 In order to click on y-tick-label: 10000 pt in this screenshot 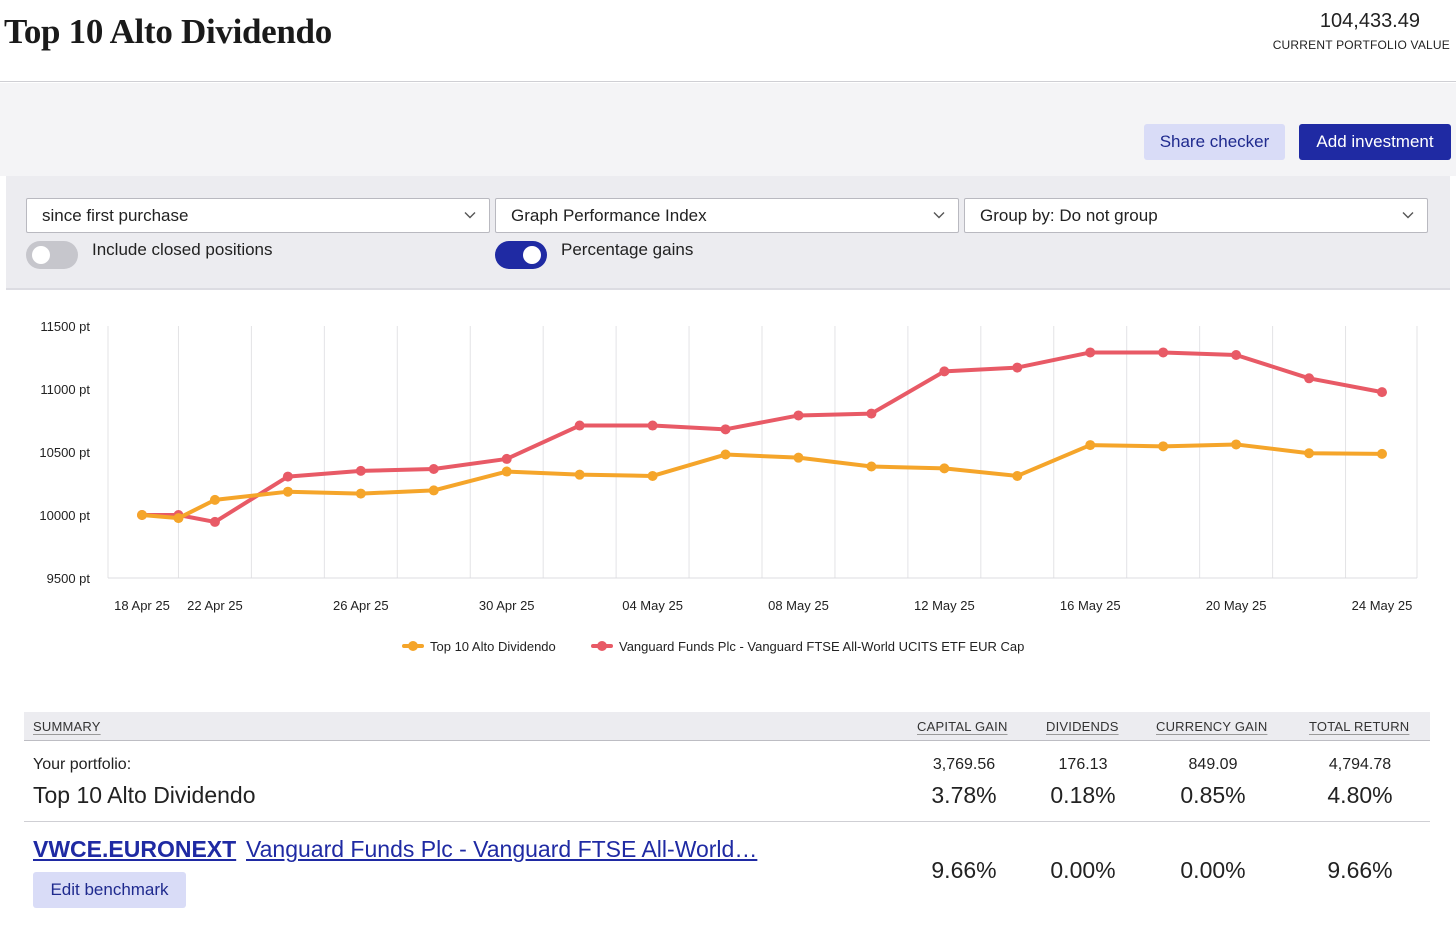, I will do `click(64, 515)`.